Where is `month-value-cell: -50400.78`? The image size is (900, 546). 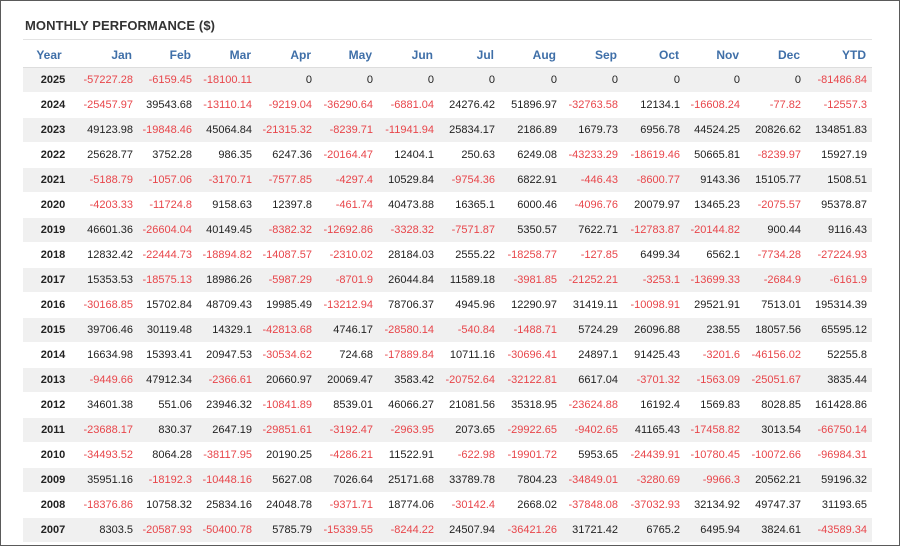
month-value-cell: -50400.78 is located at coordinates (227, 529).